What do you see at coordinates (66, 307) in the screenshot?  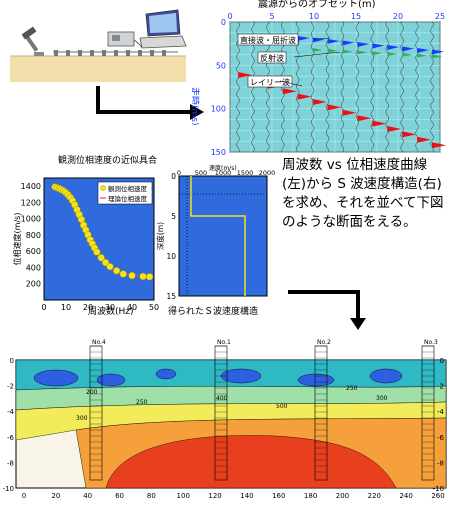 I see `dispersion-x-tick: 10` at bounding box center [66, 307].